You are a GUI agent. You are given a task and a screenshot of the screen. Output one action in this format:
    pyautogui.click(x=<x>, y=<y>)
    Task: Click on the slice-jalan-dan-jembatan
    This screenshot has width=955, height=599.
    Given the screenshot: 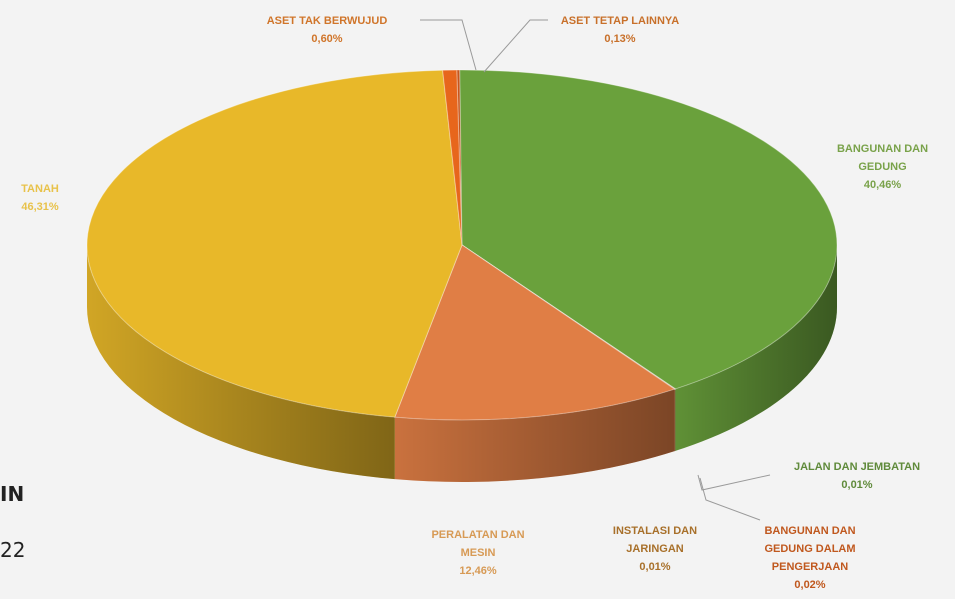 What is the action you would take?
    pyautogui.click(x=569, y=317)
    